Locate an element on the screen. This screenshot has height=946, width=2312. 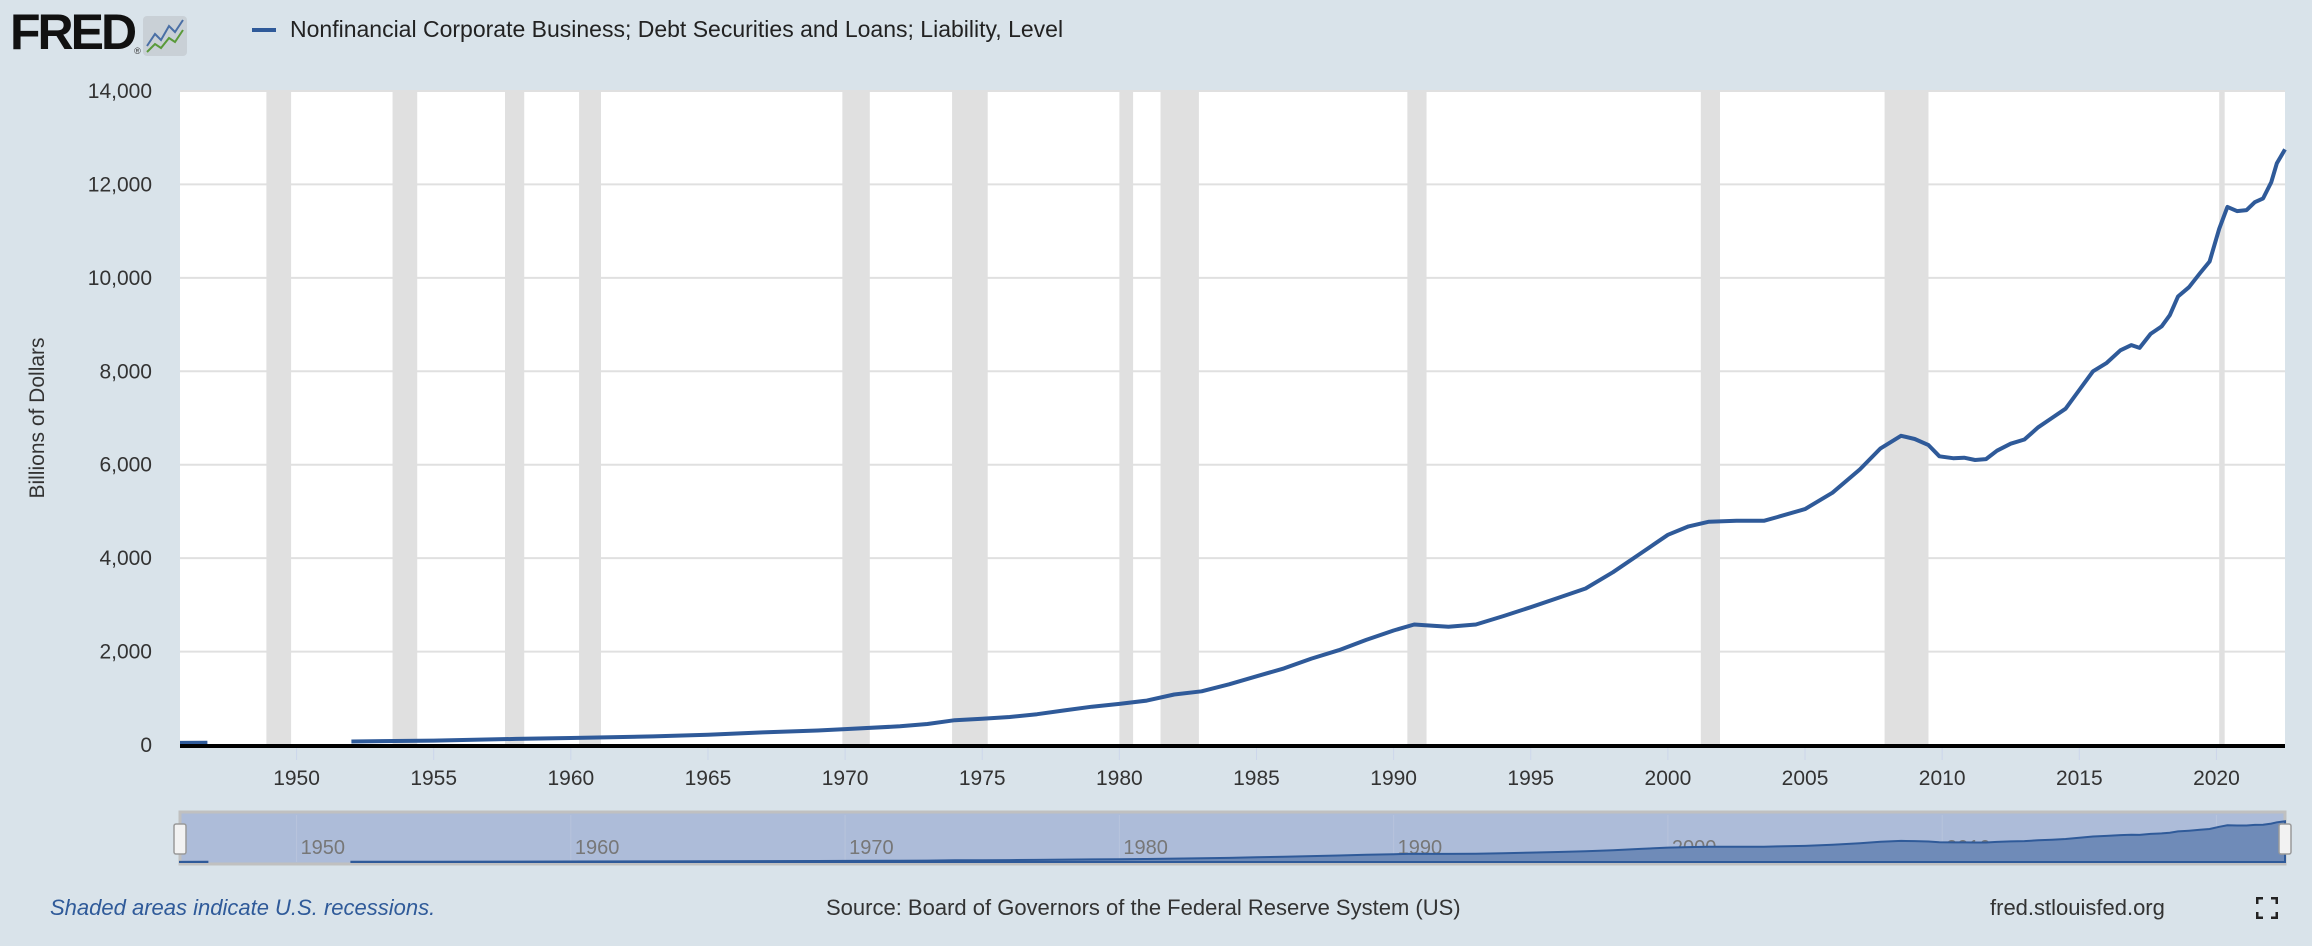
recession-note: Shaded areas indicate U.S. recessions. is located at coordinates (243, 907).